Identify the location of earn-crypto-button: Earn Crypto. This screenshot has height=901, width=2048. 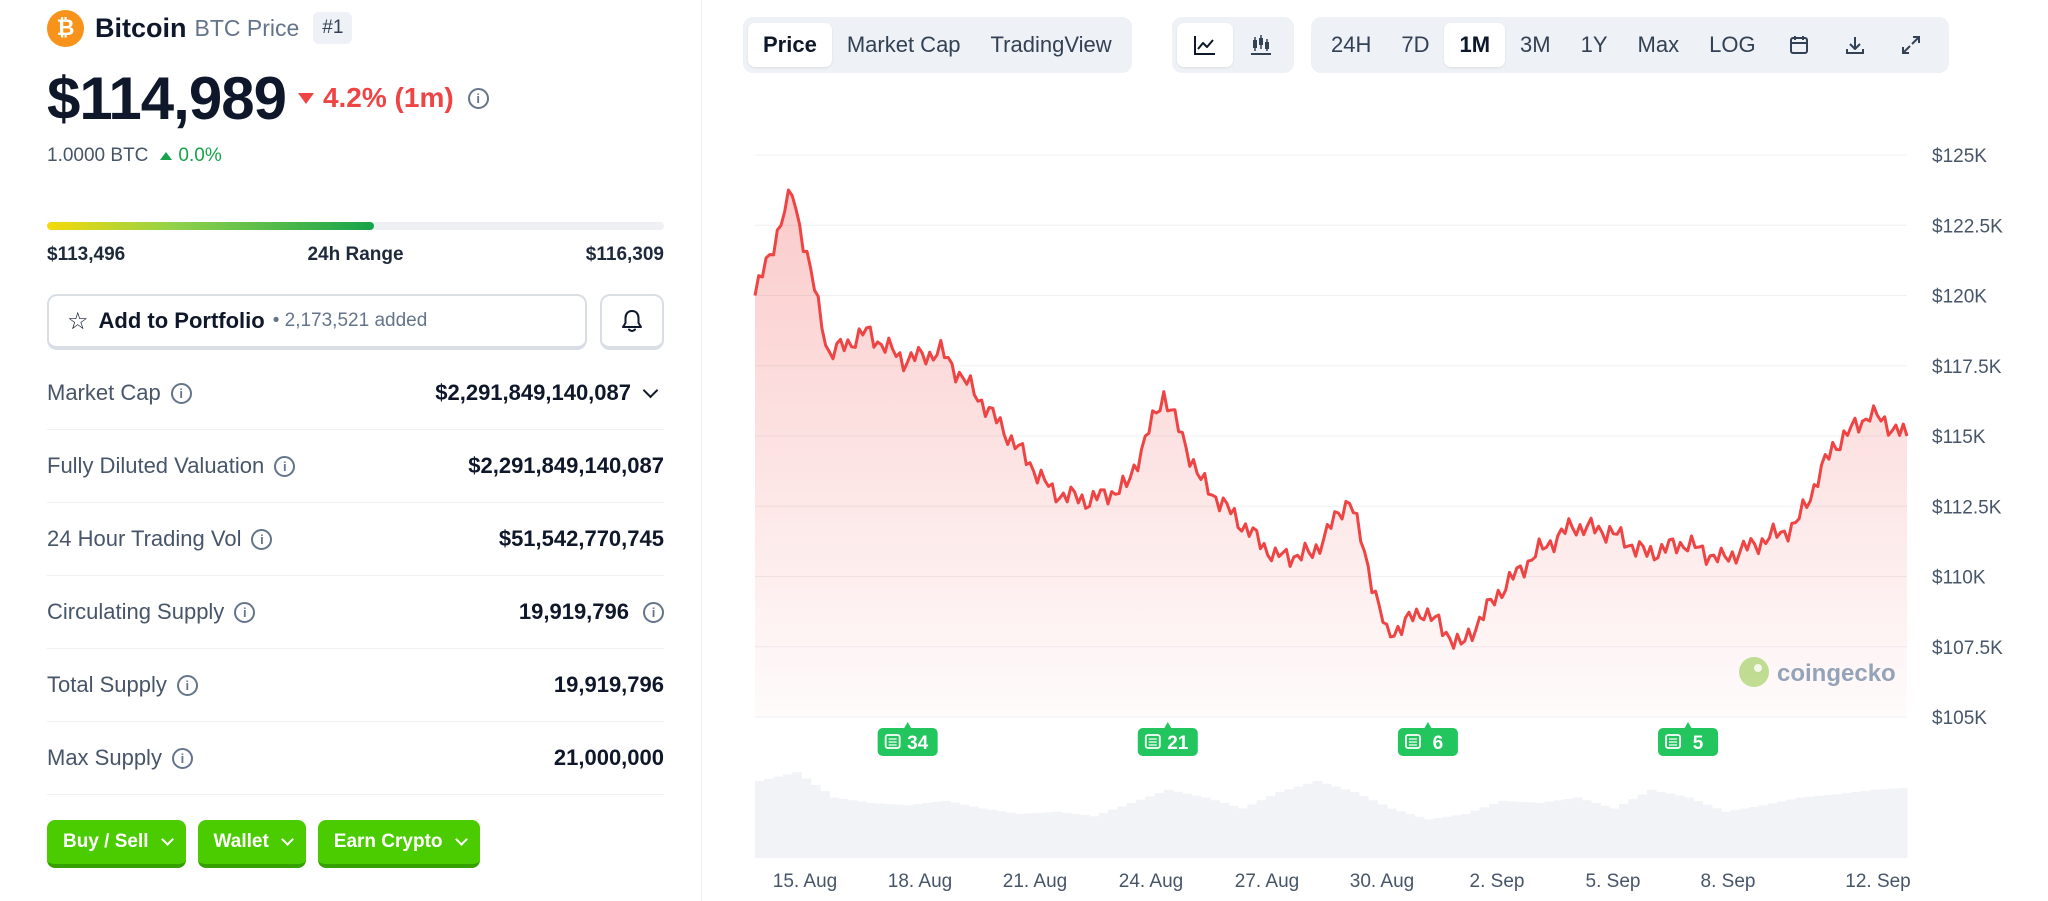
(398, 844).